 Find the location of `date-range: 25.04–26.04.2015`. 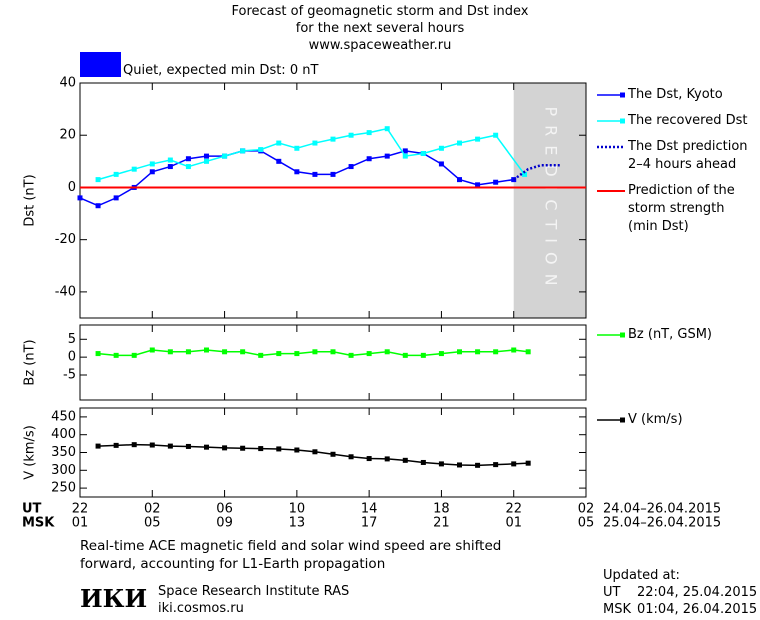

date-range: 25.04–26.04.2015 is located at coordinates (662, 523).